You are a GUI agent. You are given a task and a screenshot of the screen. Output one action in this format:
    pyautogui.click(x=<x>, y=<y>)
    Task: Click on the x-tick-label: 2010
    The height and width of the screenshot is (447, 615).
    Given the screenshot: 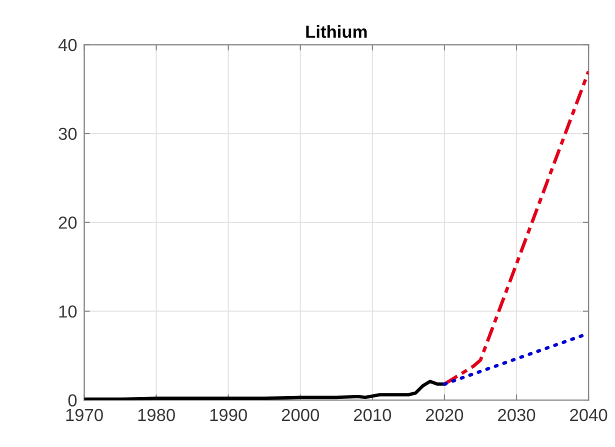 What is the action you would take?
    pyautogui.click(x=373, y=415)
    